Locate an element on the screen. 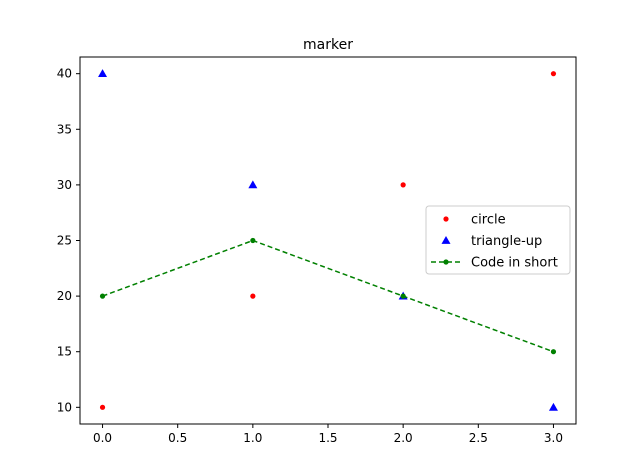  y-tick-label: 30 is located at coordinates (64, 185).